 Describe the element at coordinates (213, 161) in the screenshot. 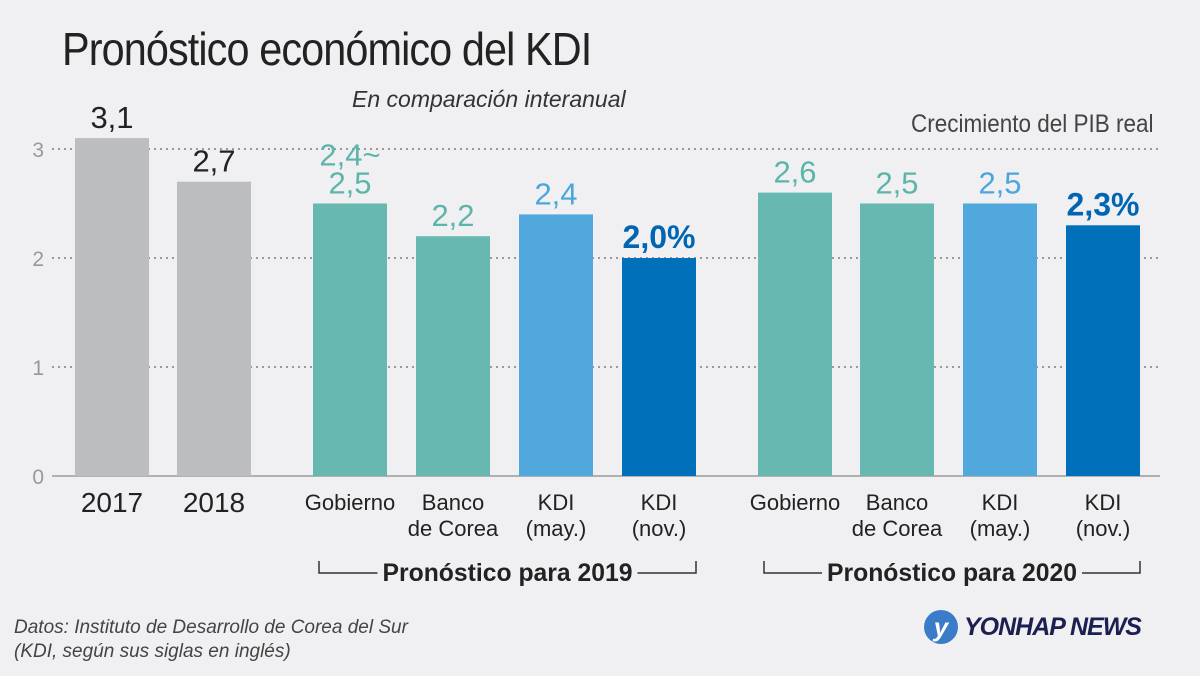

I see `data-label: 2,7` at that location.